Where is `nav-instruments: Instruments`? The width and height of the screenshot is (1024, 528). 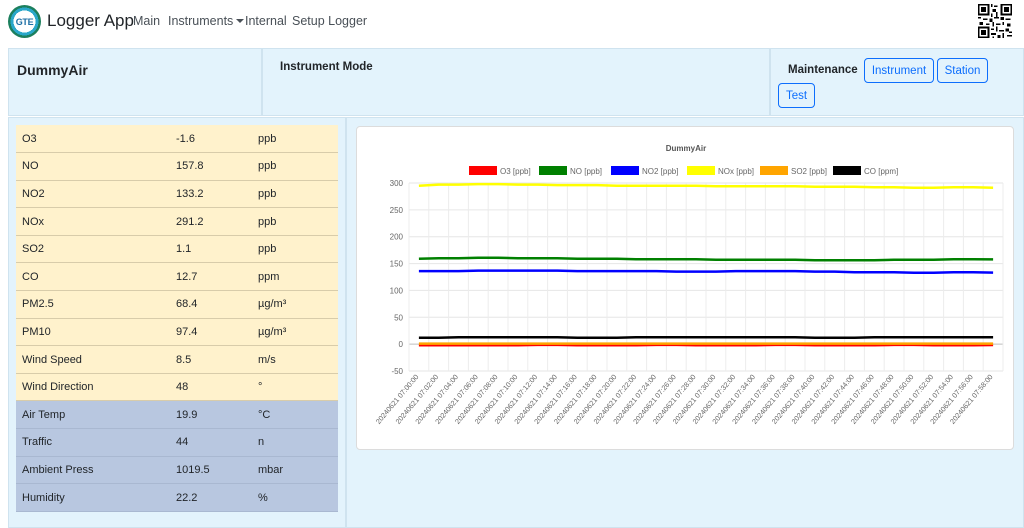
nav-instruments: Instruments is located at coordinates (206, 21).